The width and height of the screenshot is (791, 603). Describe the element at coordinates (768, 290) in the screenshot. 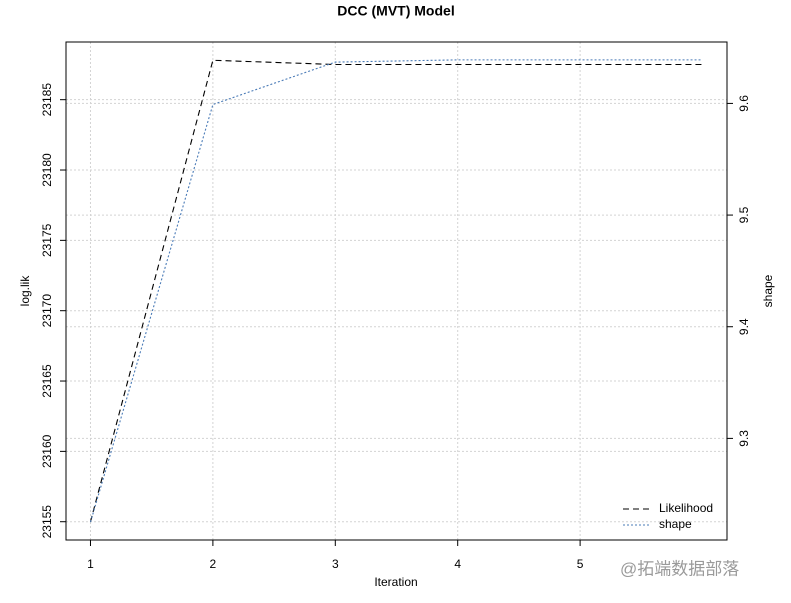

I see `y2-axis-label: shape` at that location.